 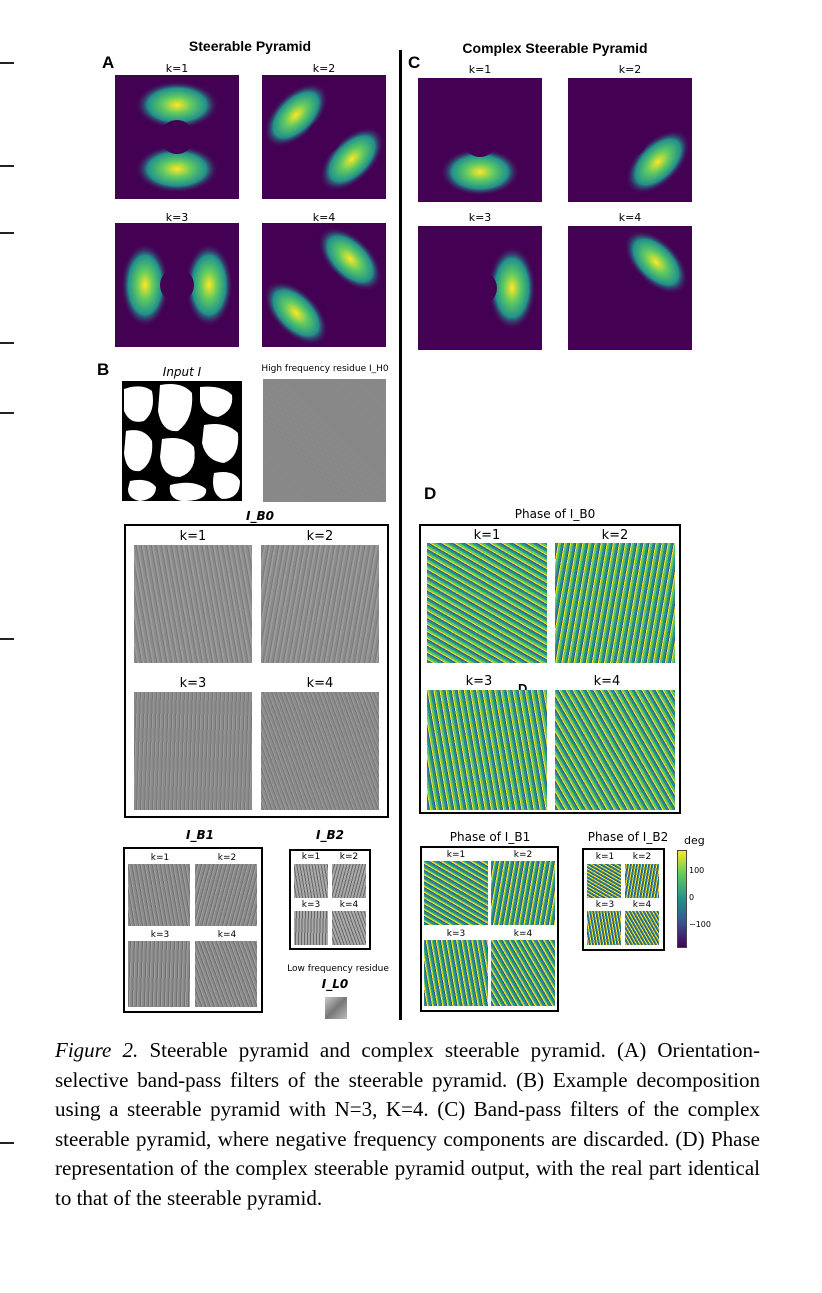 What do you see at coordinates (260, 516) in the screenshot?
I see `ib0-label: I_B0` at bounding box center [260, 516].